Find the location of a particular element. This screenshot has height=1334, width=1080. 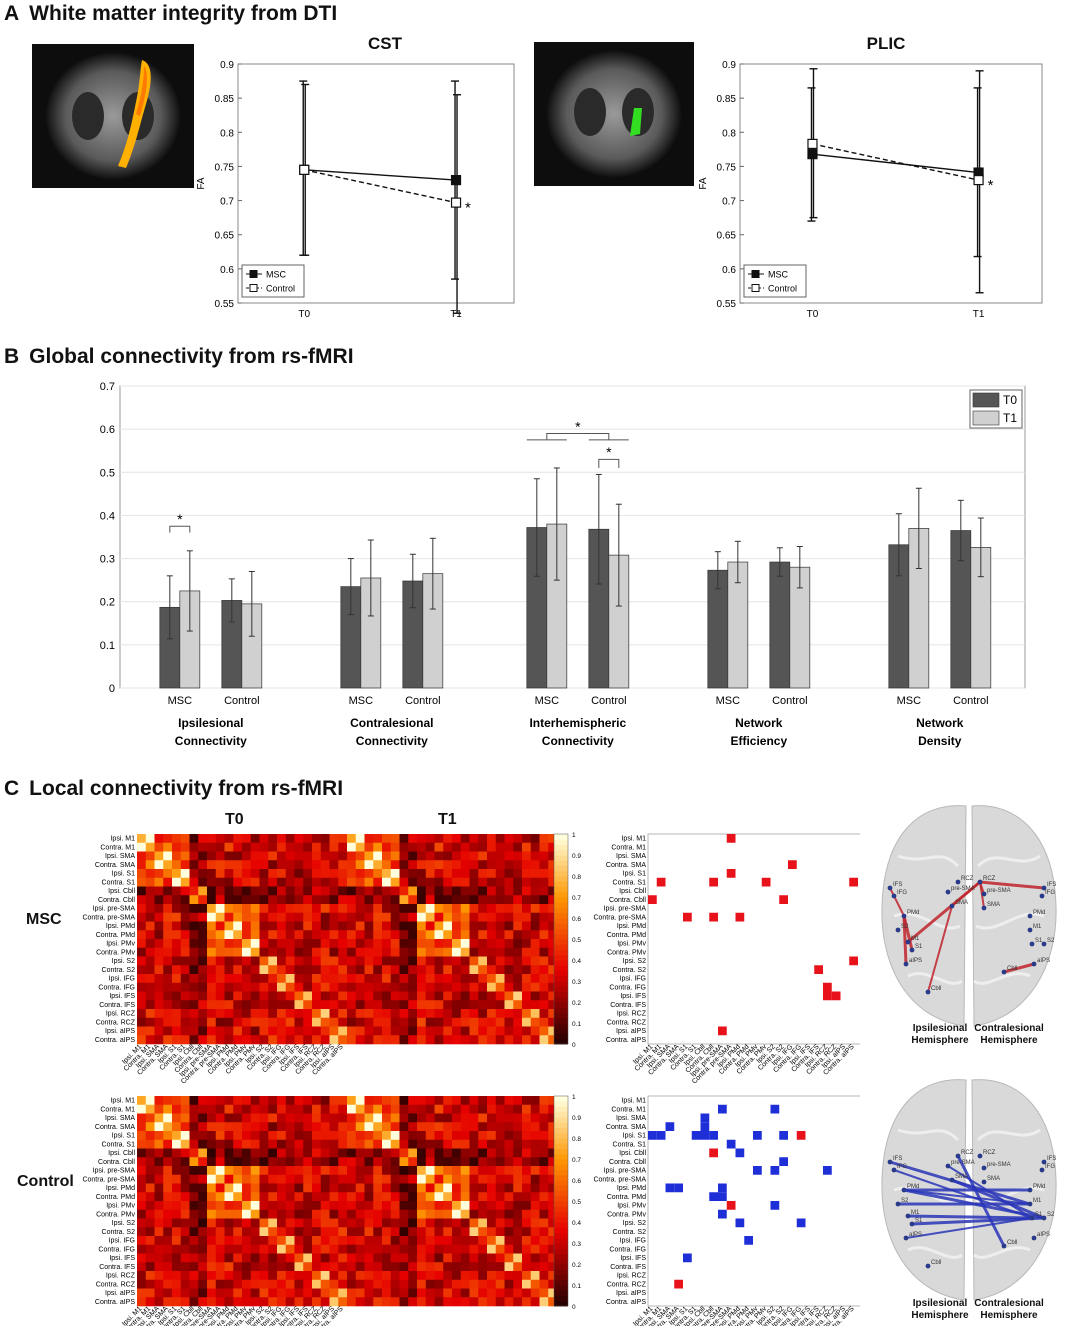

y-tick-label: 0.75 is located at coordinates (727, 167).